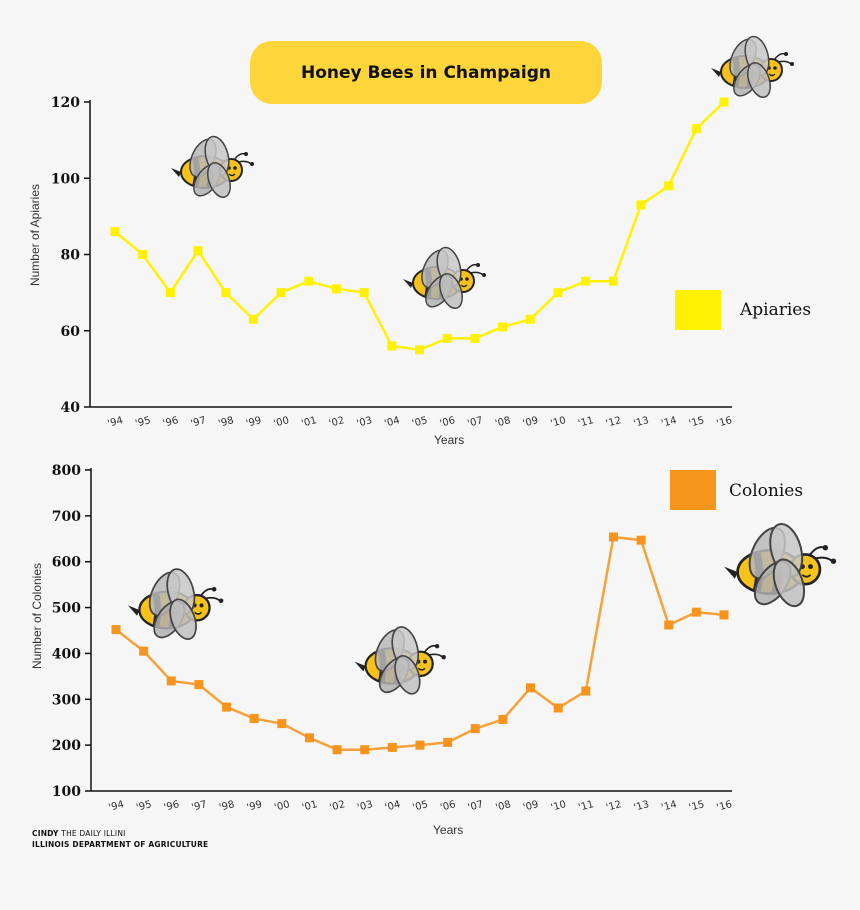  Describe the element at coordinates (698, 310) in the screenshot. I see `apiaries-legend-swatch` at that location.